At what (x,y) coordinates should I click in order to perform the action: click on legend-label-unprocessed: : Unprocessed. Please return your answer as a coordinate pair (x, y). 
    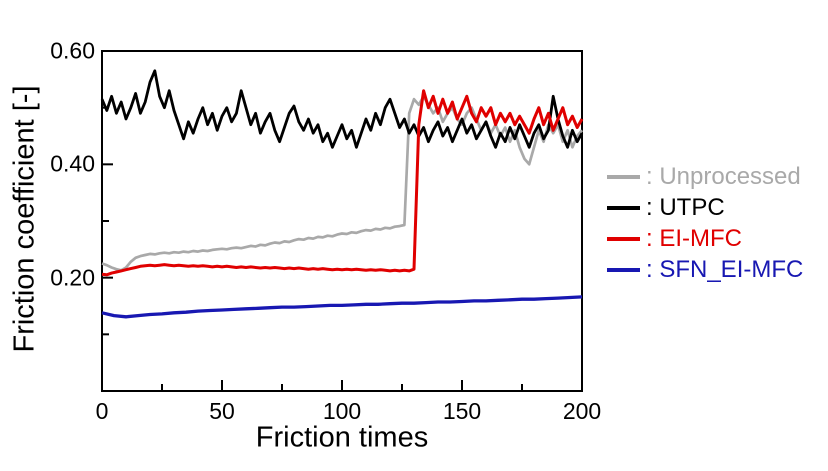
    Looking at the image, I should click on (723, 176).